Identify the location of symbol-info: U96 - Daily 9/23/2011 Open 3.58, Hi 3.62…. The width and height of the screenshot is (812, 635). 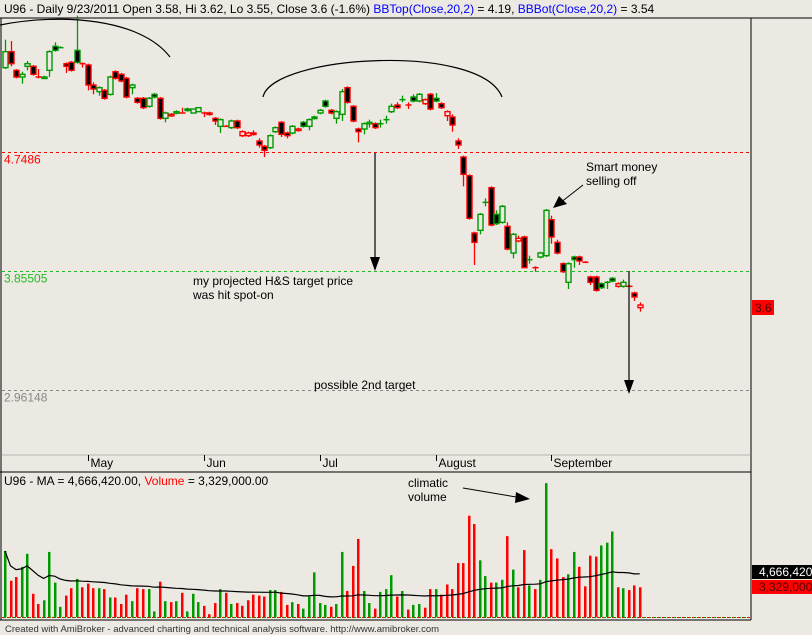
(187, 9).